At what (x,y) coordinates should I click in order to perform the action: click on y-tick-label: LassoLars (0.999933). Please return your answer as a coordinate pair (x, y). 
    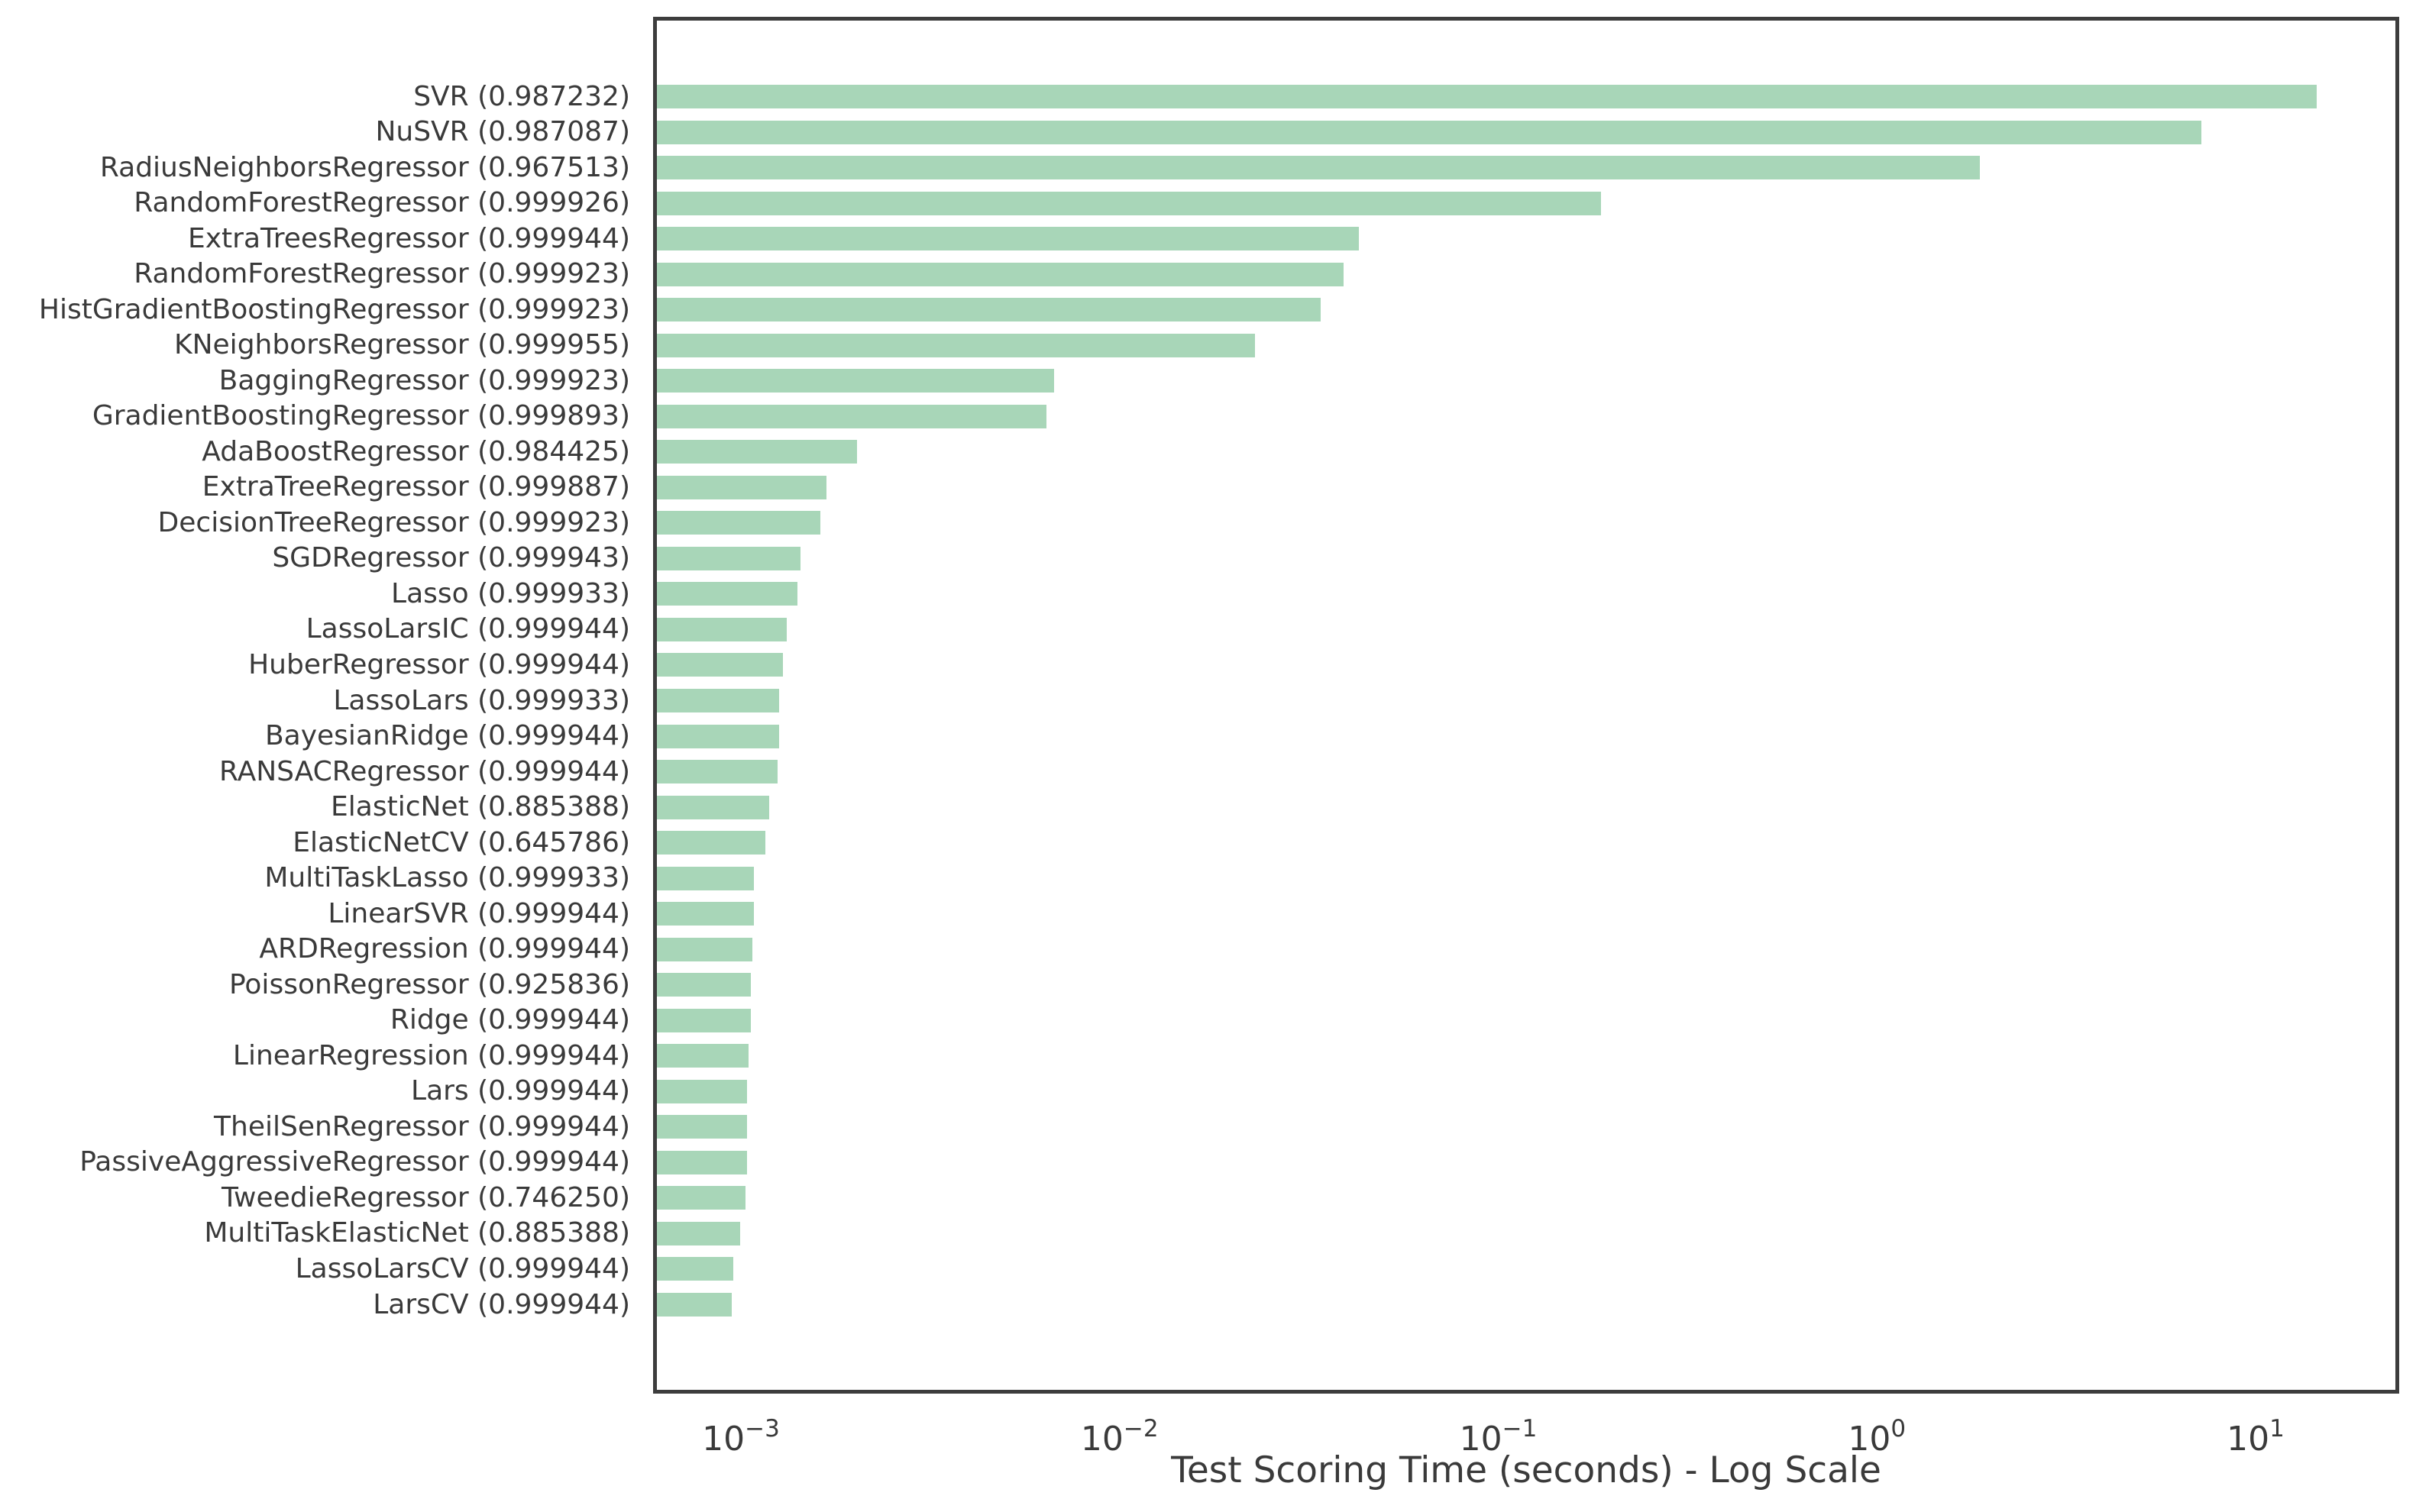
    Looking at the image, I should click on (481, 700).